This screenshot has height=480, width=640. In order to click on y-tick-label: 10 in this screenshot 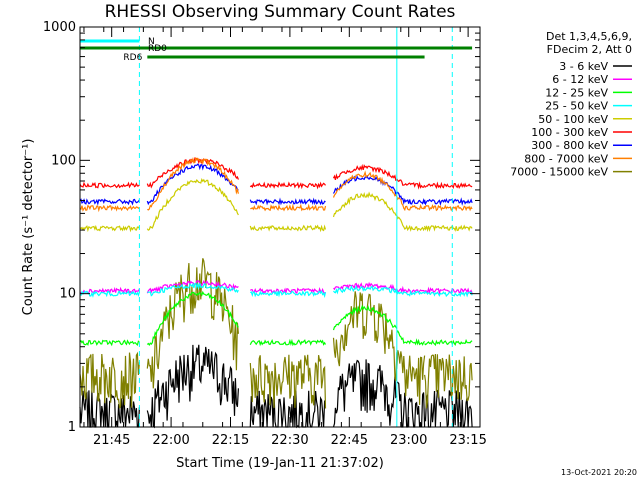, I will do `click(67, 294)`.